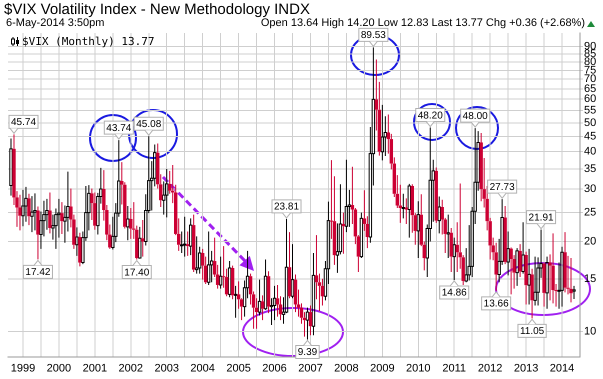 The height and width of the screenshot is (379, 603). I want to click on x-tick-label: 1999, so click(23, 368).